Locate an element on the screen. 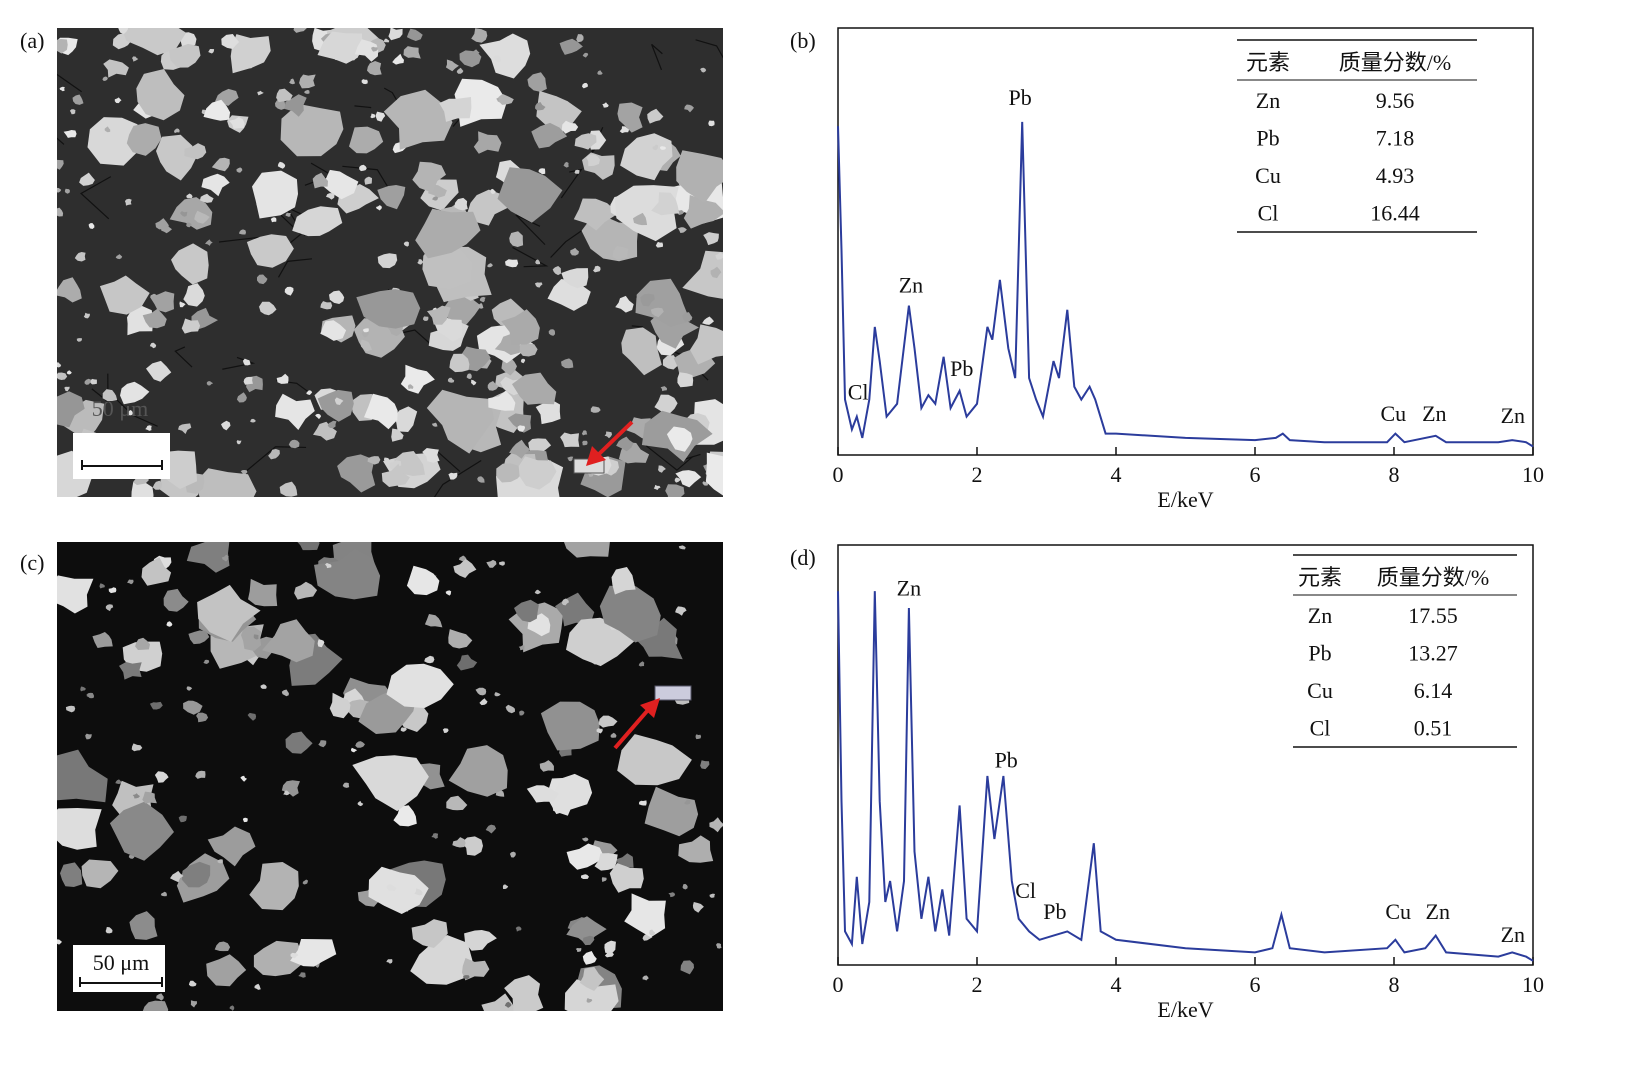  scale-bar-box is located at coordinates (121, 456).